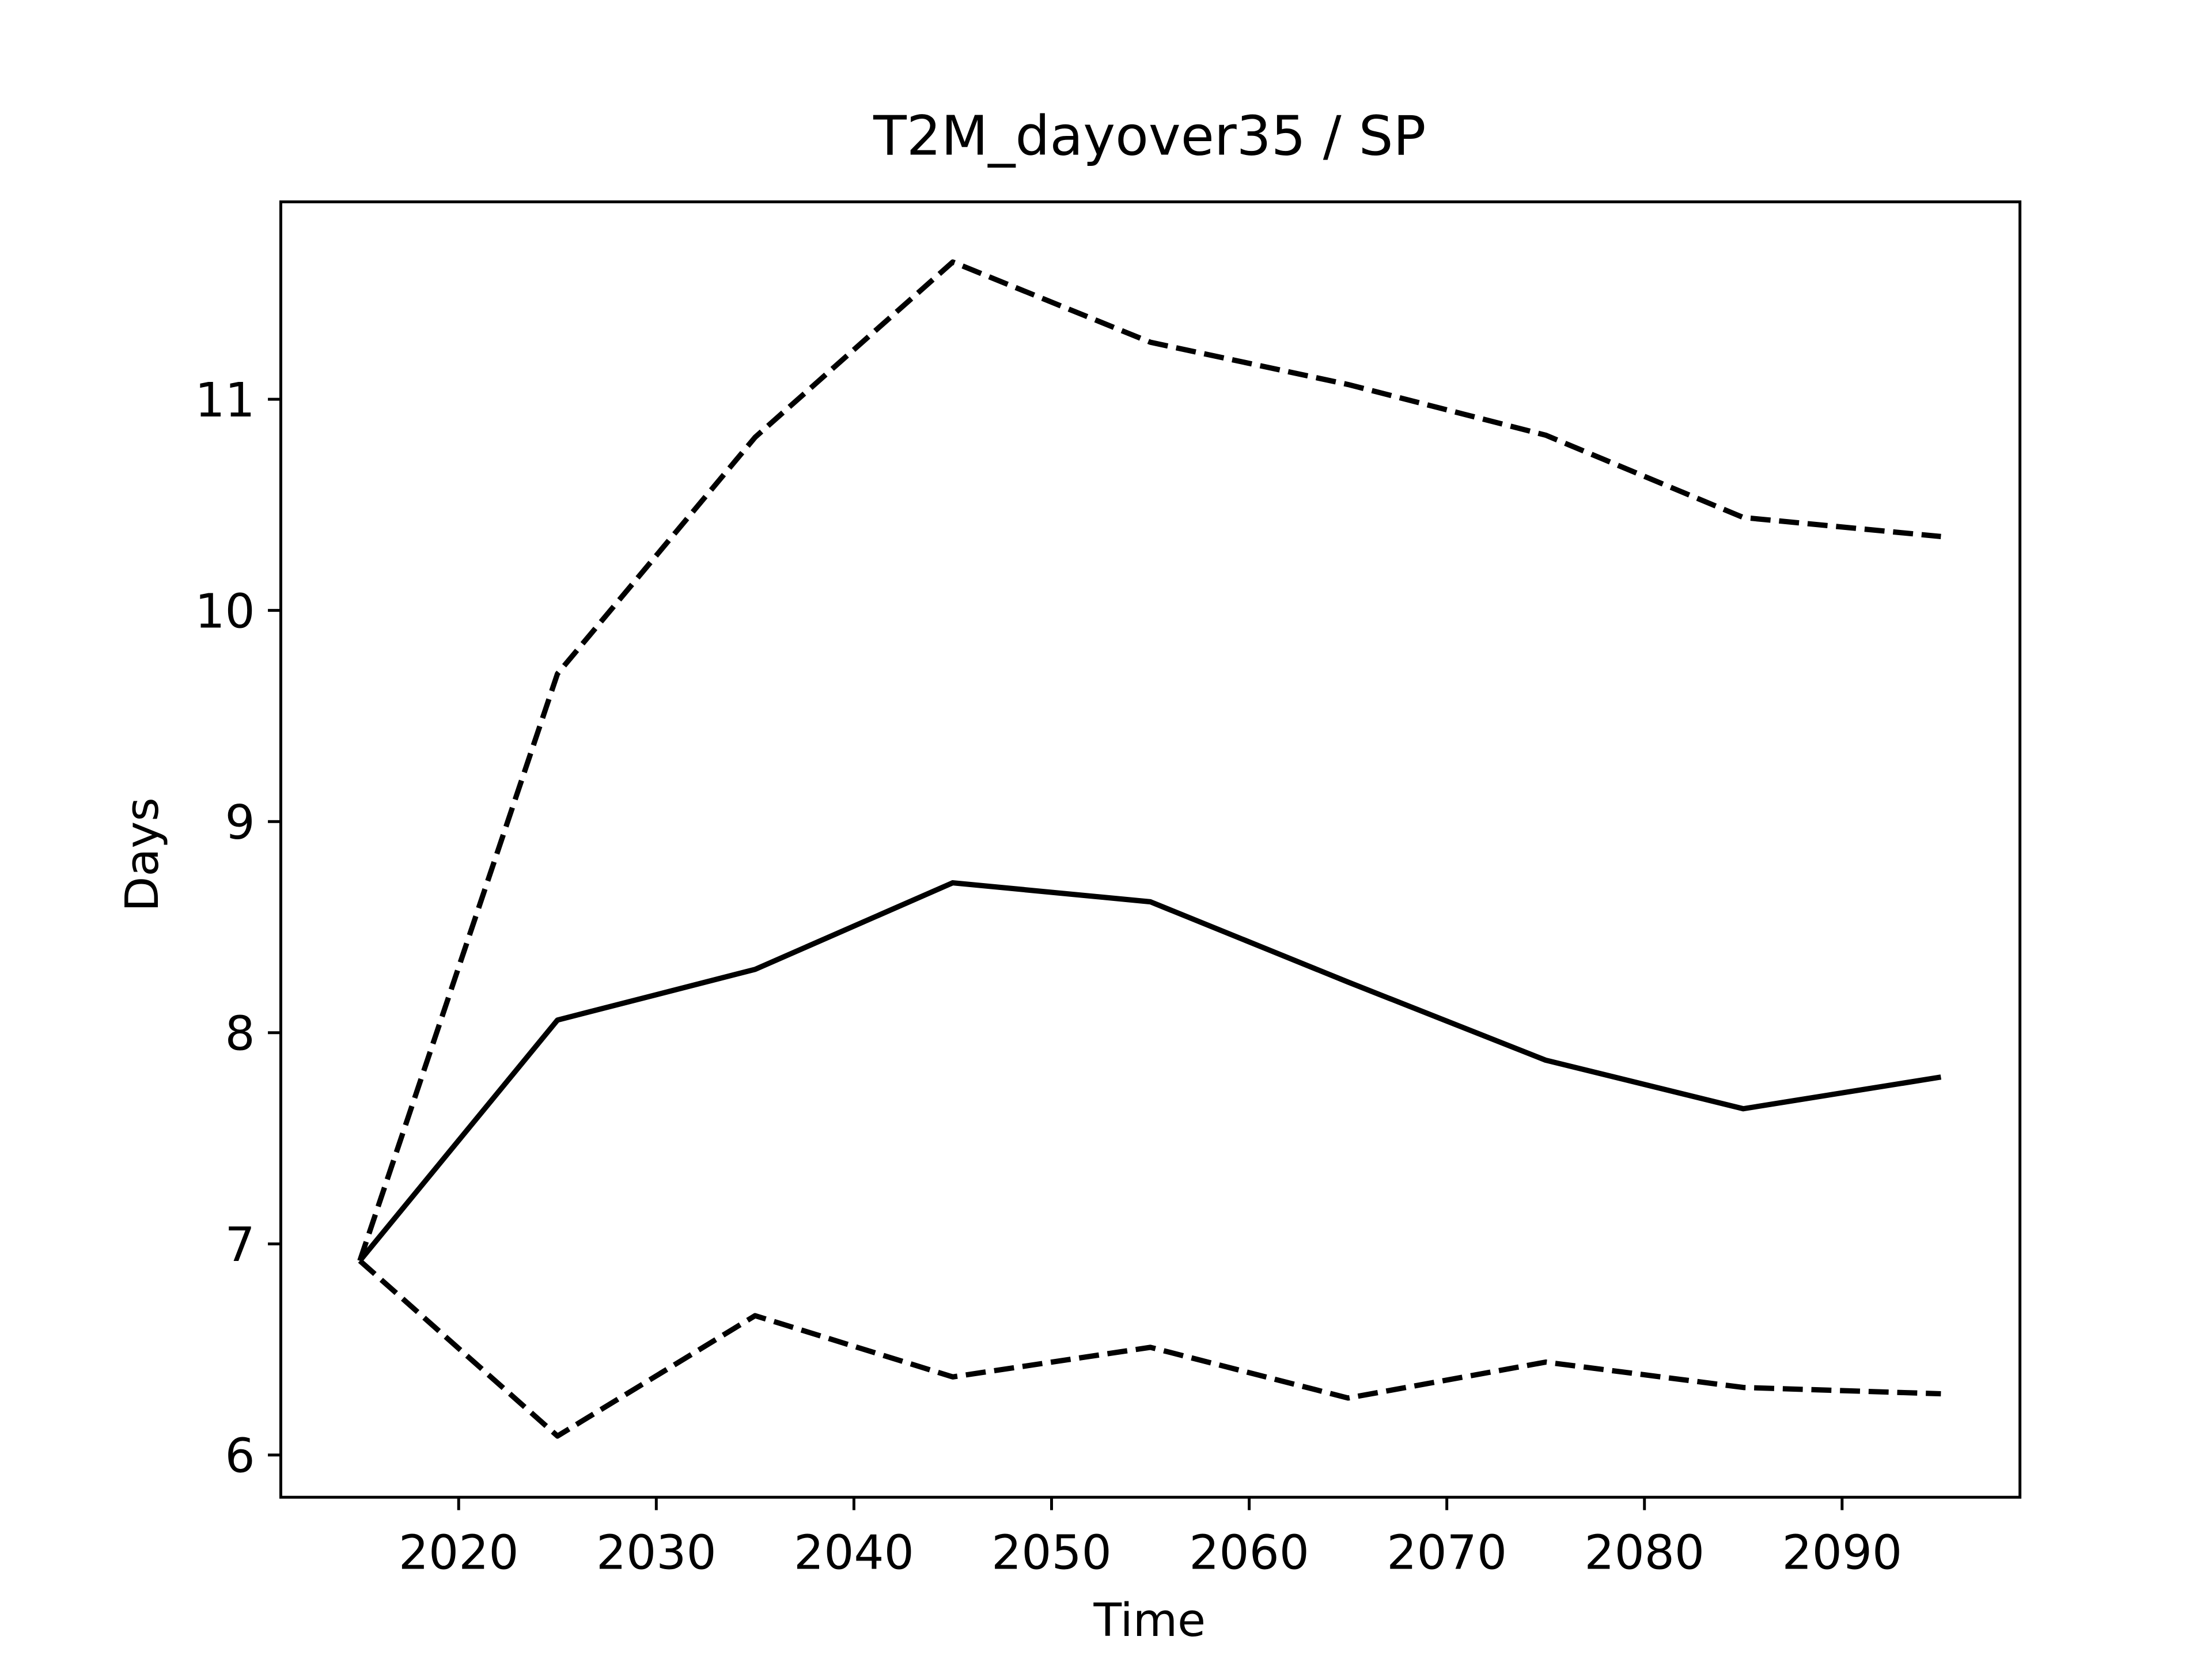  Describe the element at coordinates (240, 1245) in the screenshot. I see `y-tick-label: 7` at that location.